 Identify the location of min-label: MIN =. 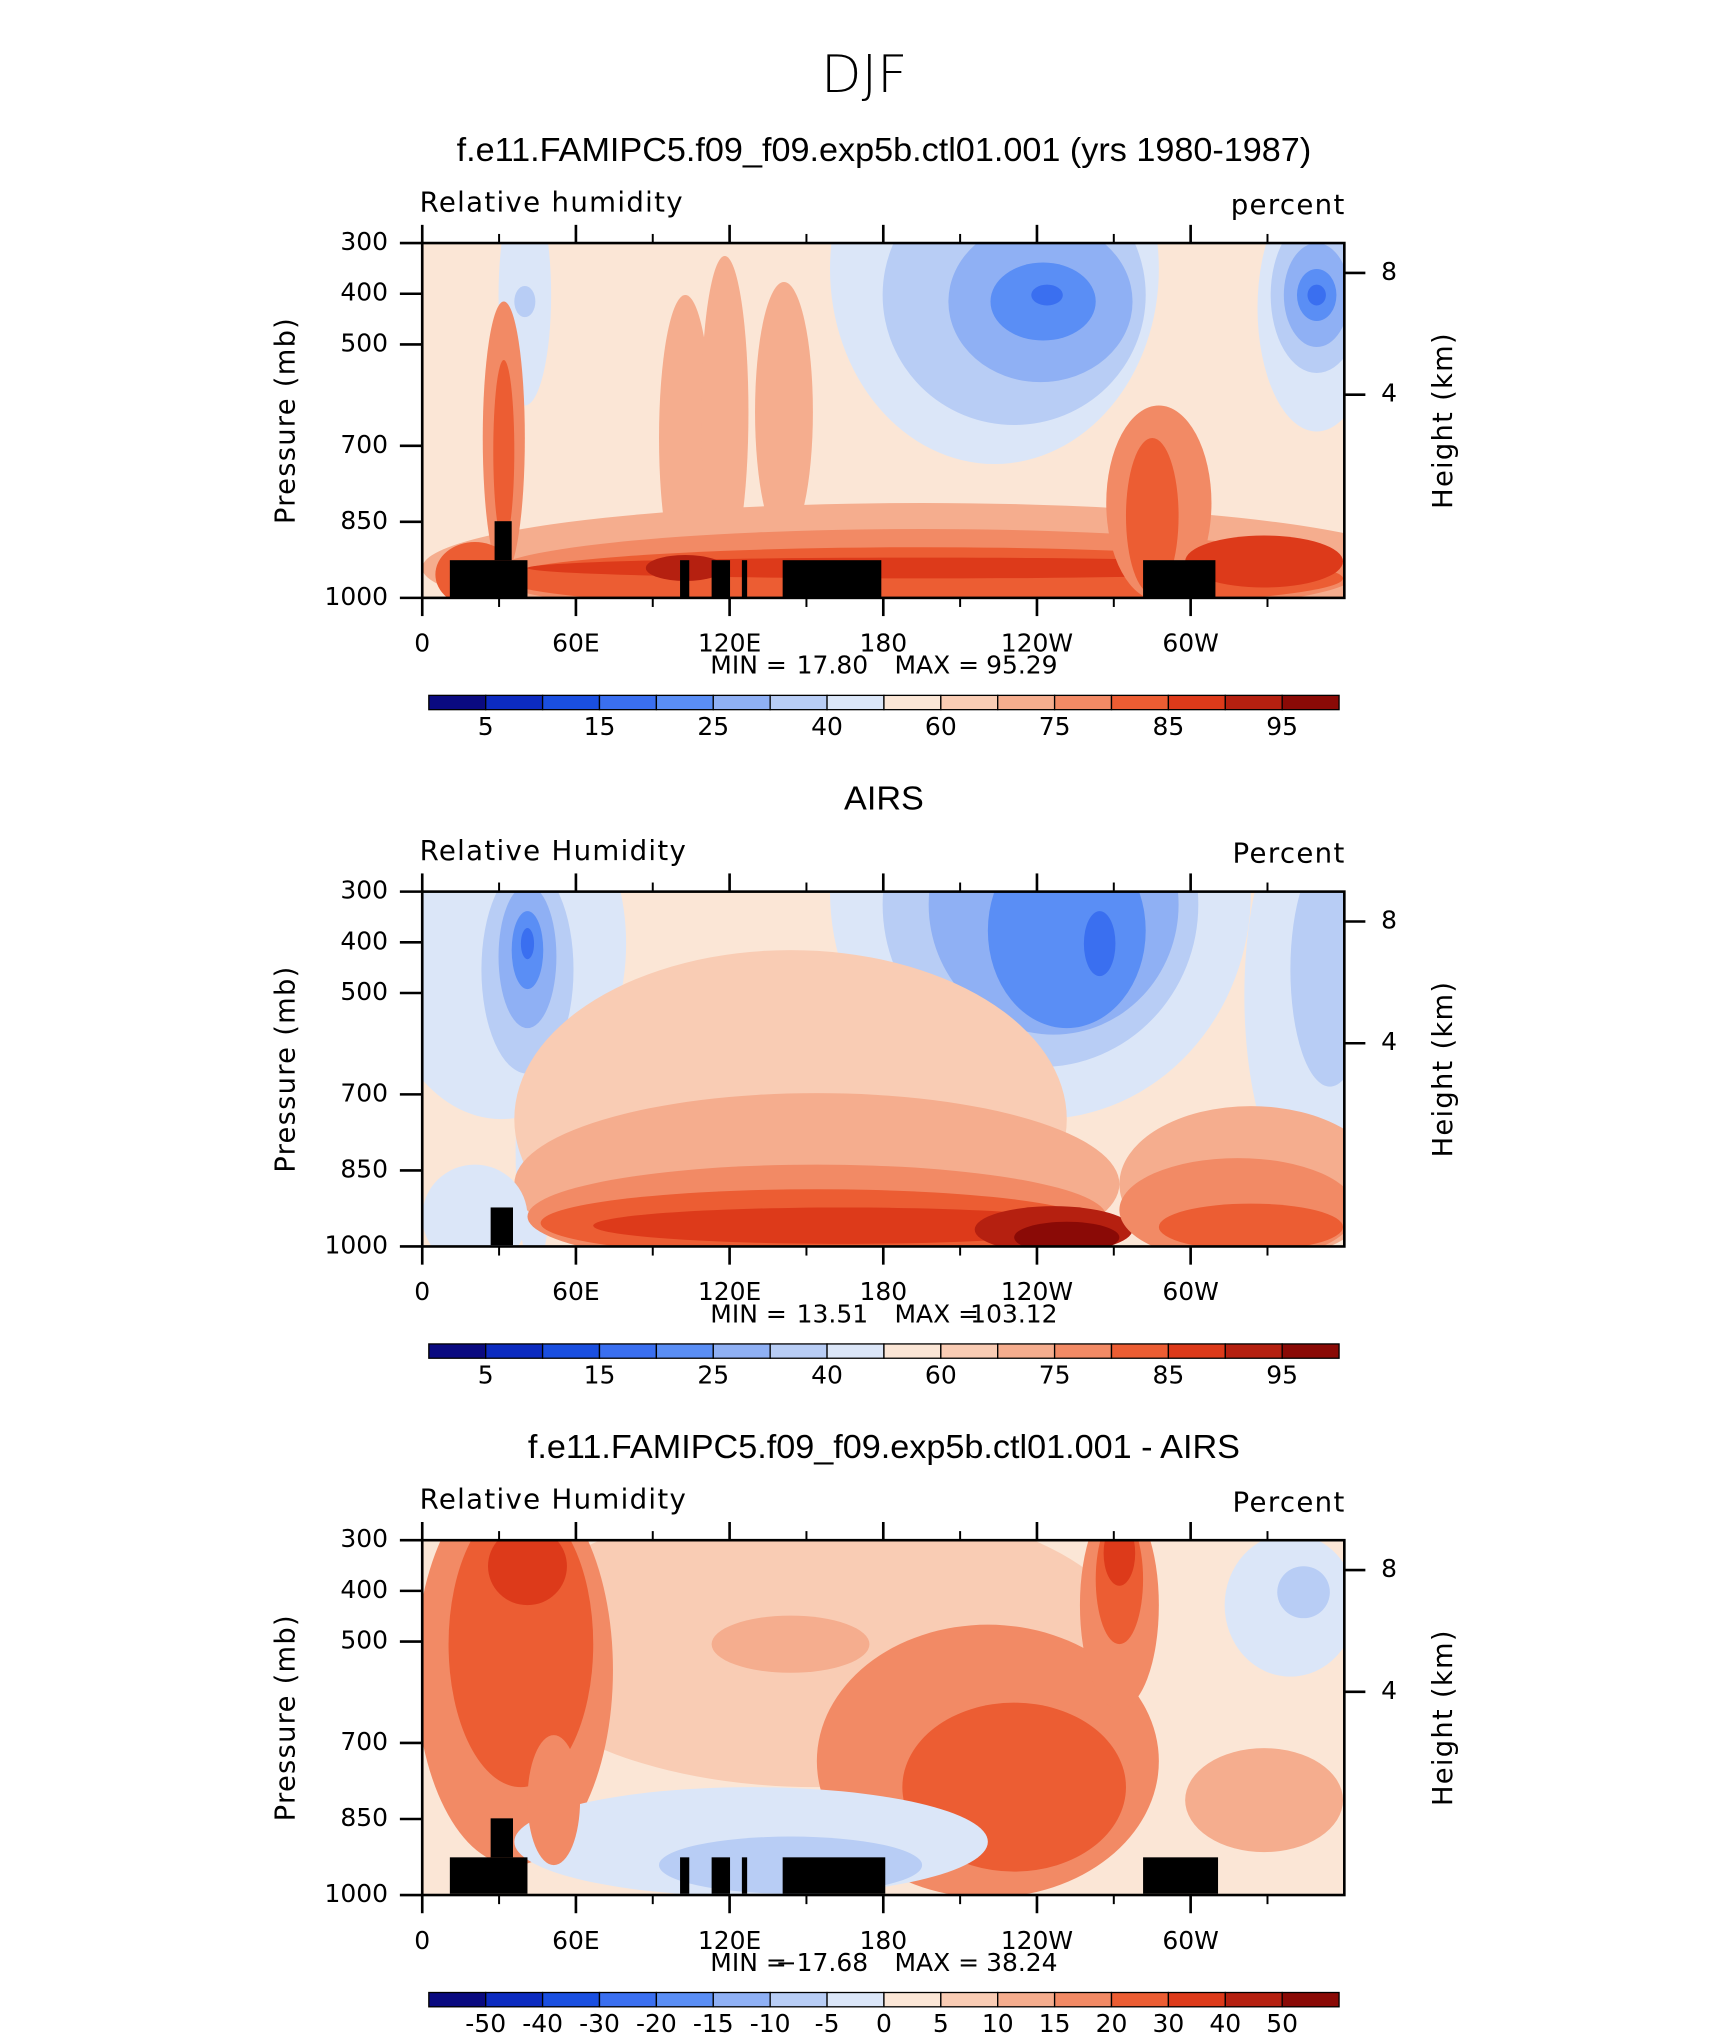
(748, 665).